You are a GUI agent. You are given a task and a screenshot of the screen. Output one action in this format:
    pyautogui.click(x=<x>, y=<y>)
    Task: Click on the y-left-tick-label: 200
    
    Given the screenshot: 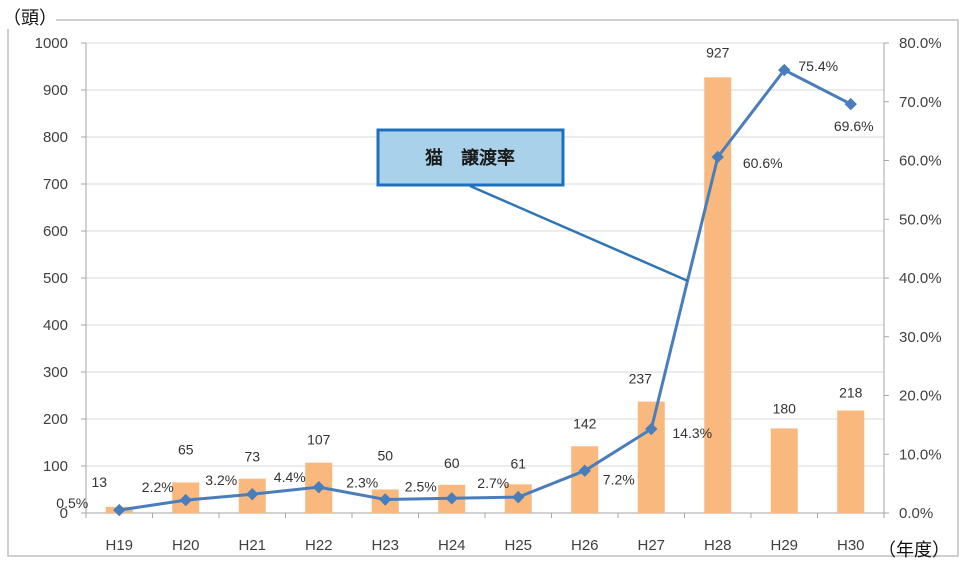 What is the action you would take?
    pyautogui.click(x=55, y=419)
    